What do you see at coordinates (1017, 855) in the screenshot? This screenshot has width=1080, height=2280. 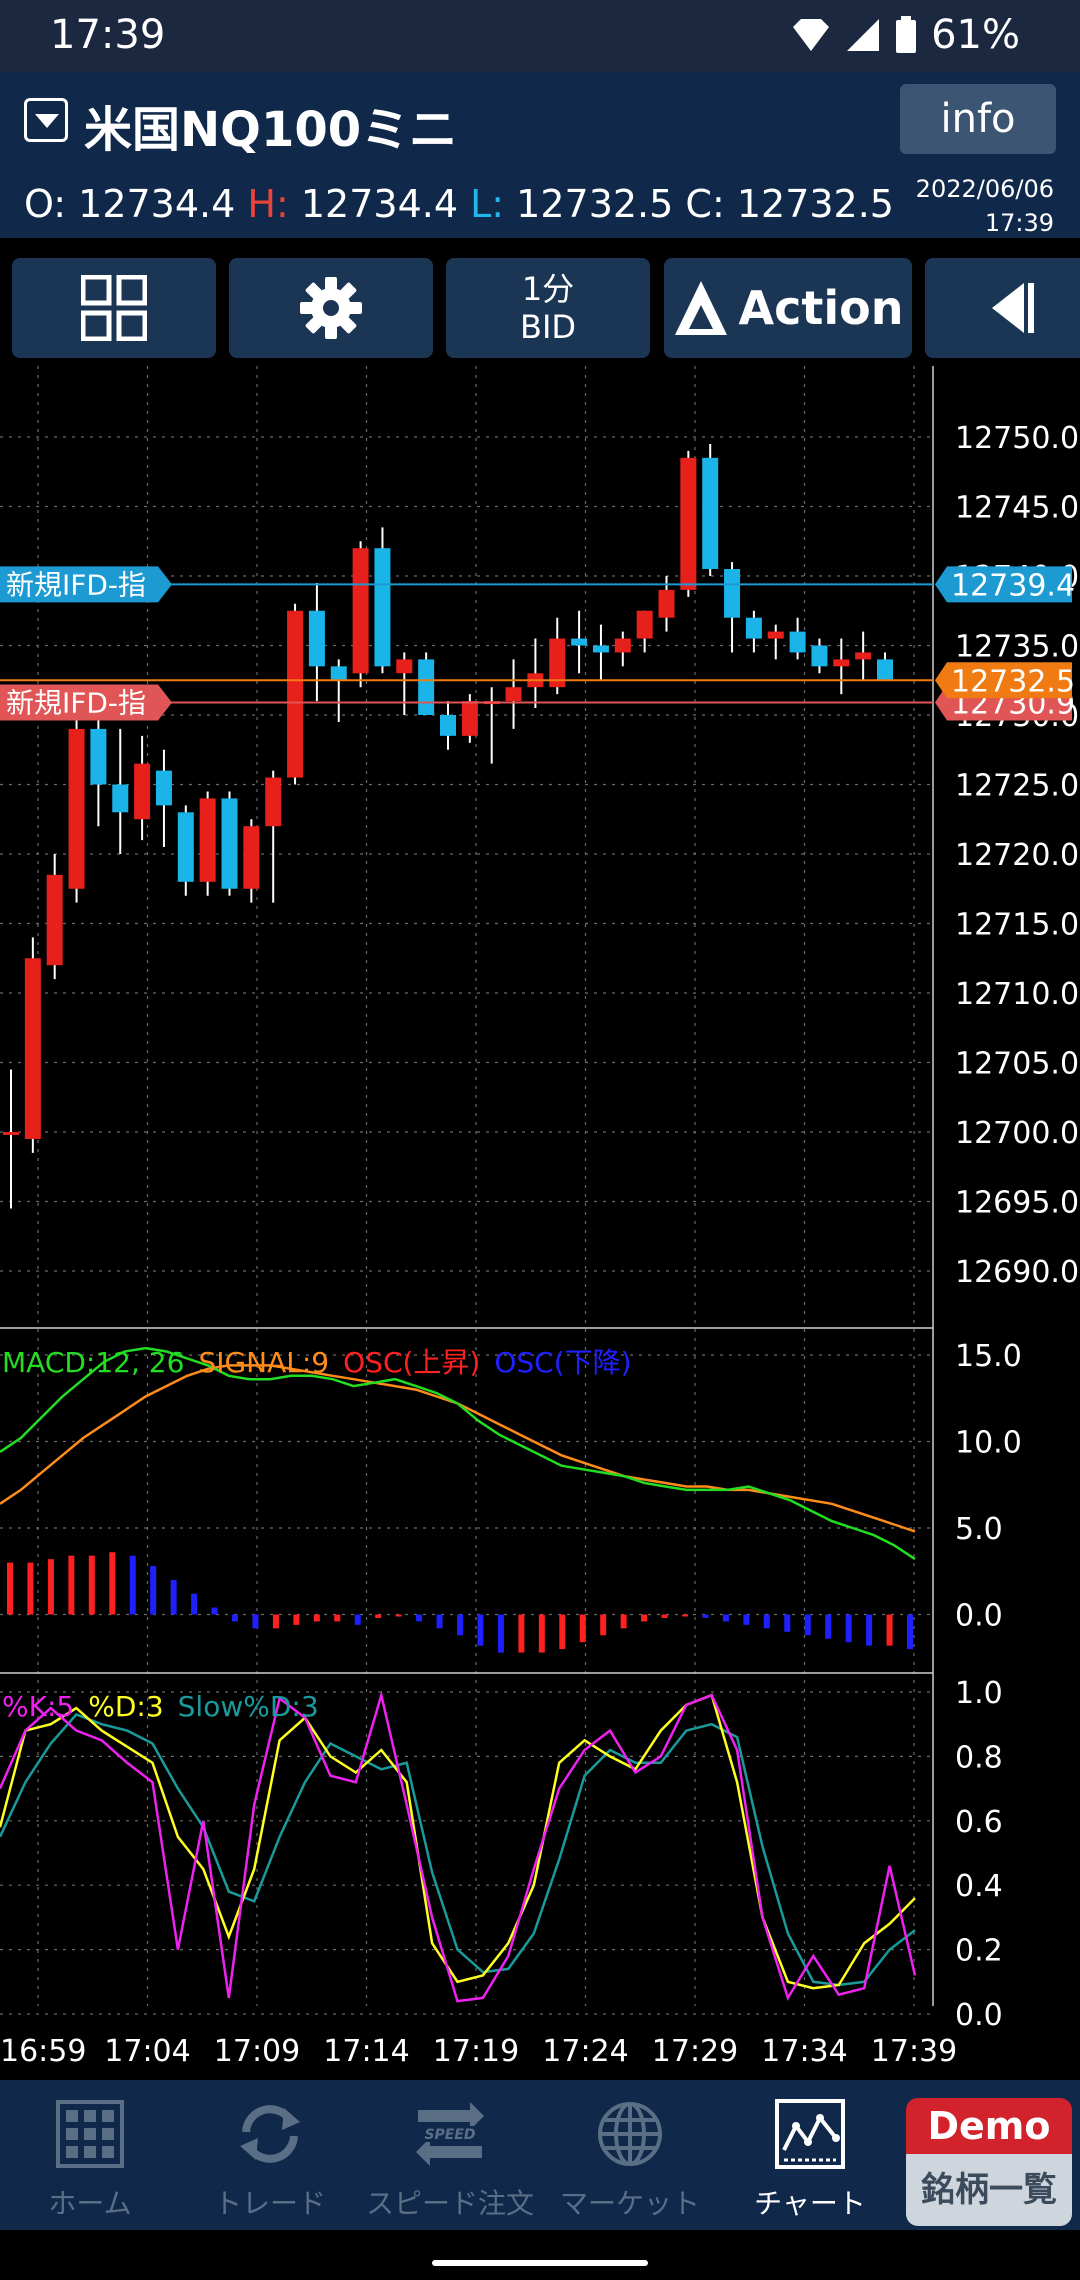 I see `price-tick-label: 12720.0` at bounding box center [1017, 855].